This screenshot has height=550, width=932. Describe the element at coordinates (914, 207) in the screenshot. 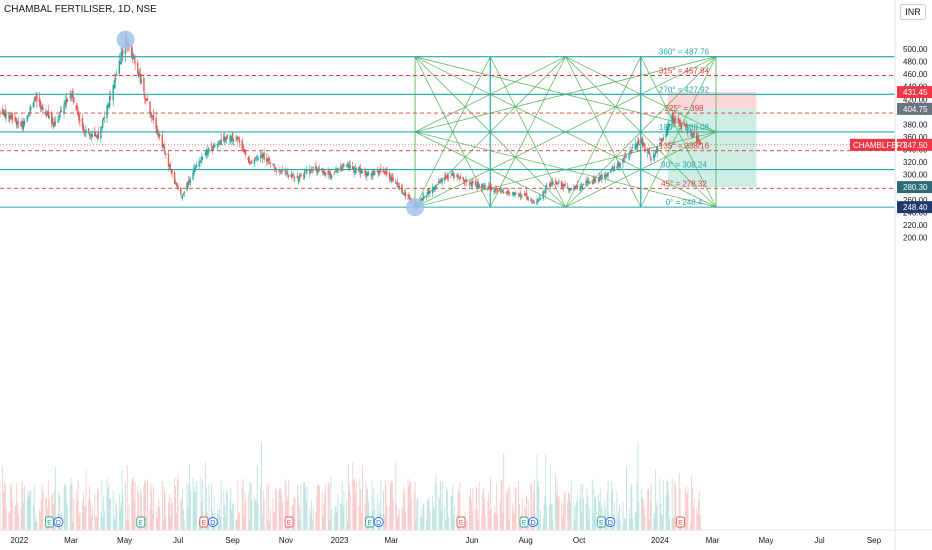

I see `price-tag-low` at that location.